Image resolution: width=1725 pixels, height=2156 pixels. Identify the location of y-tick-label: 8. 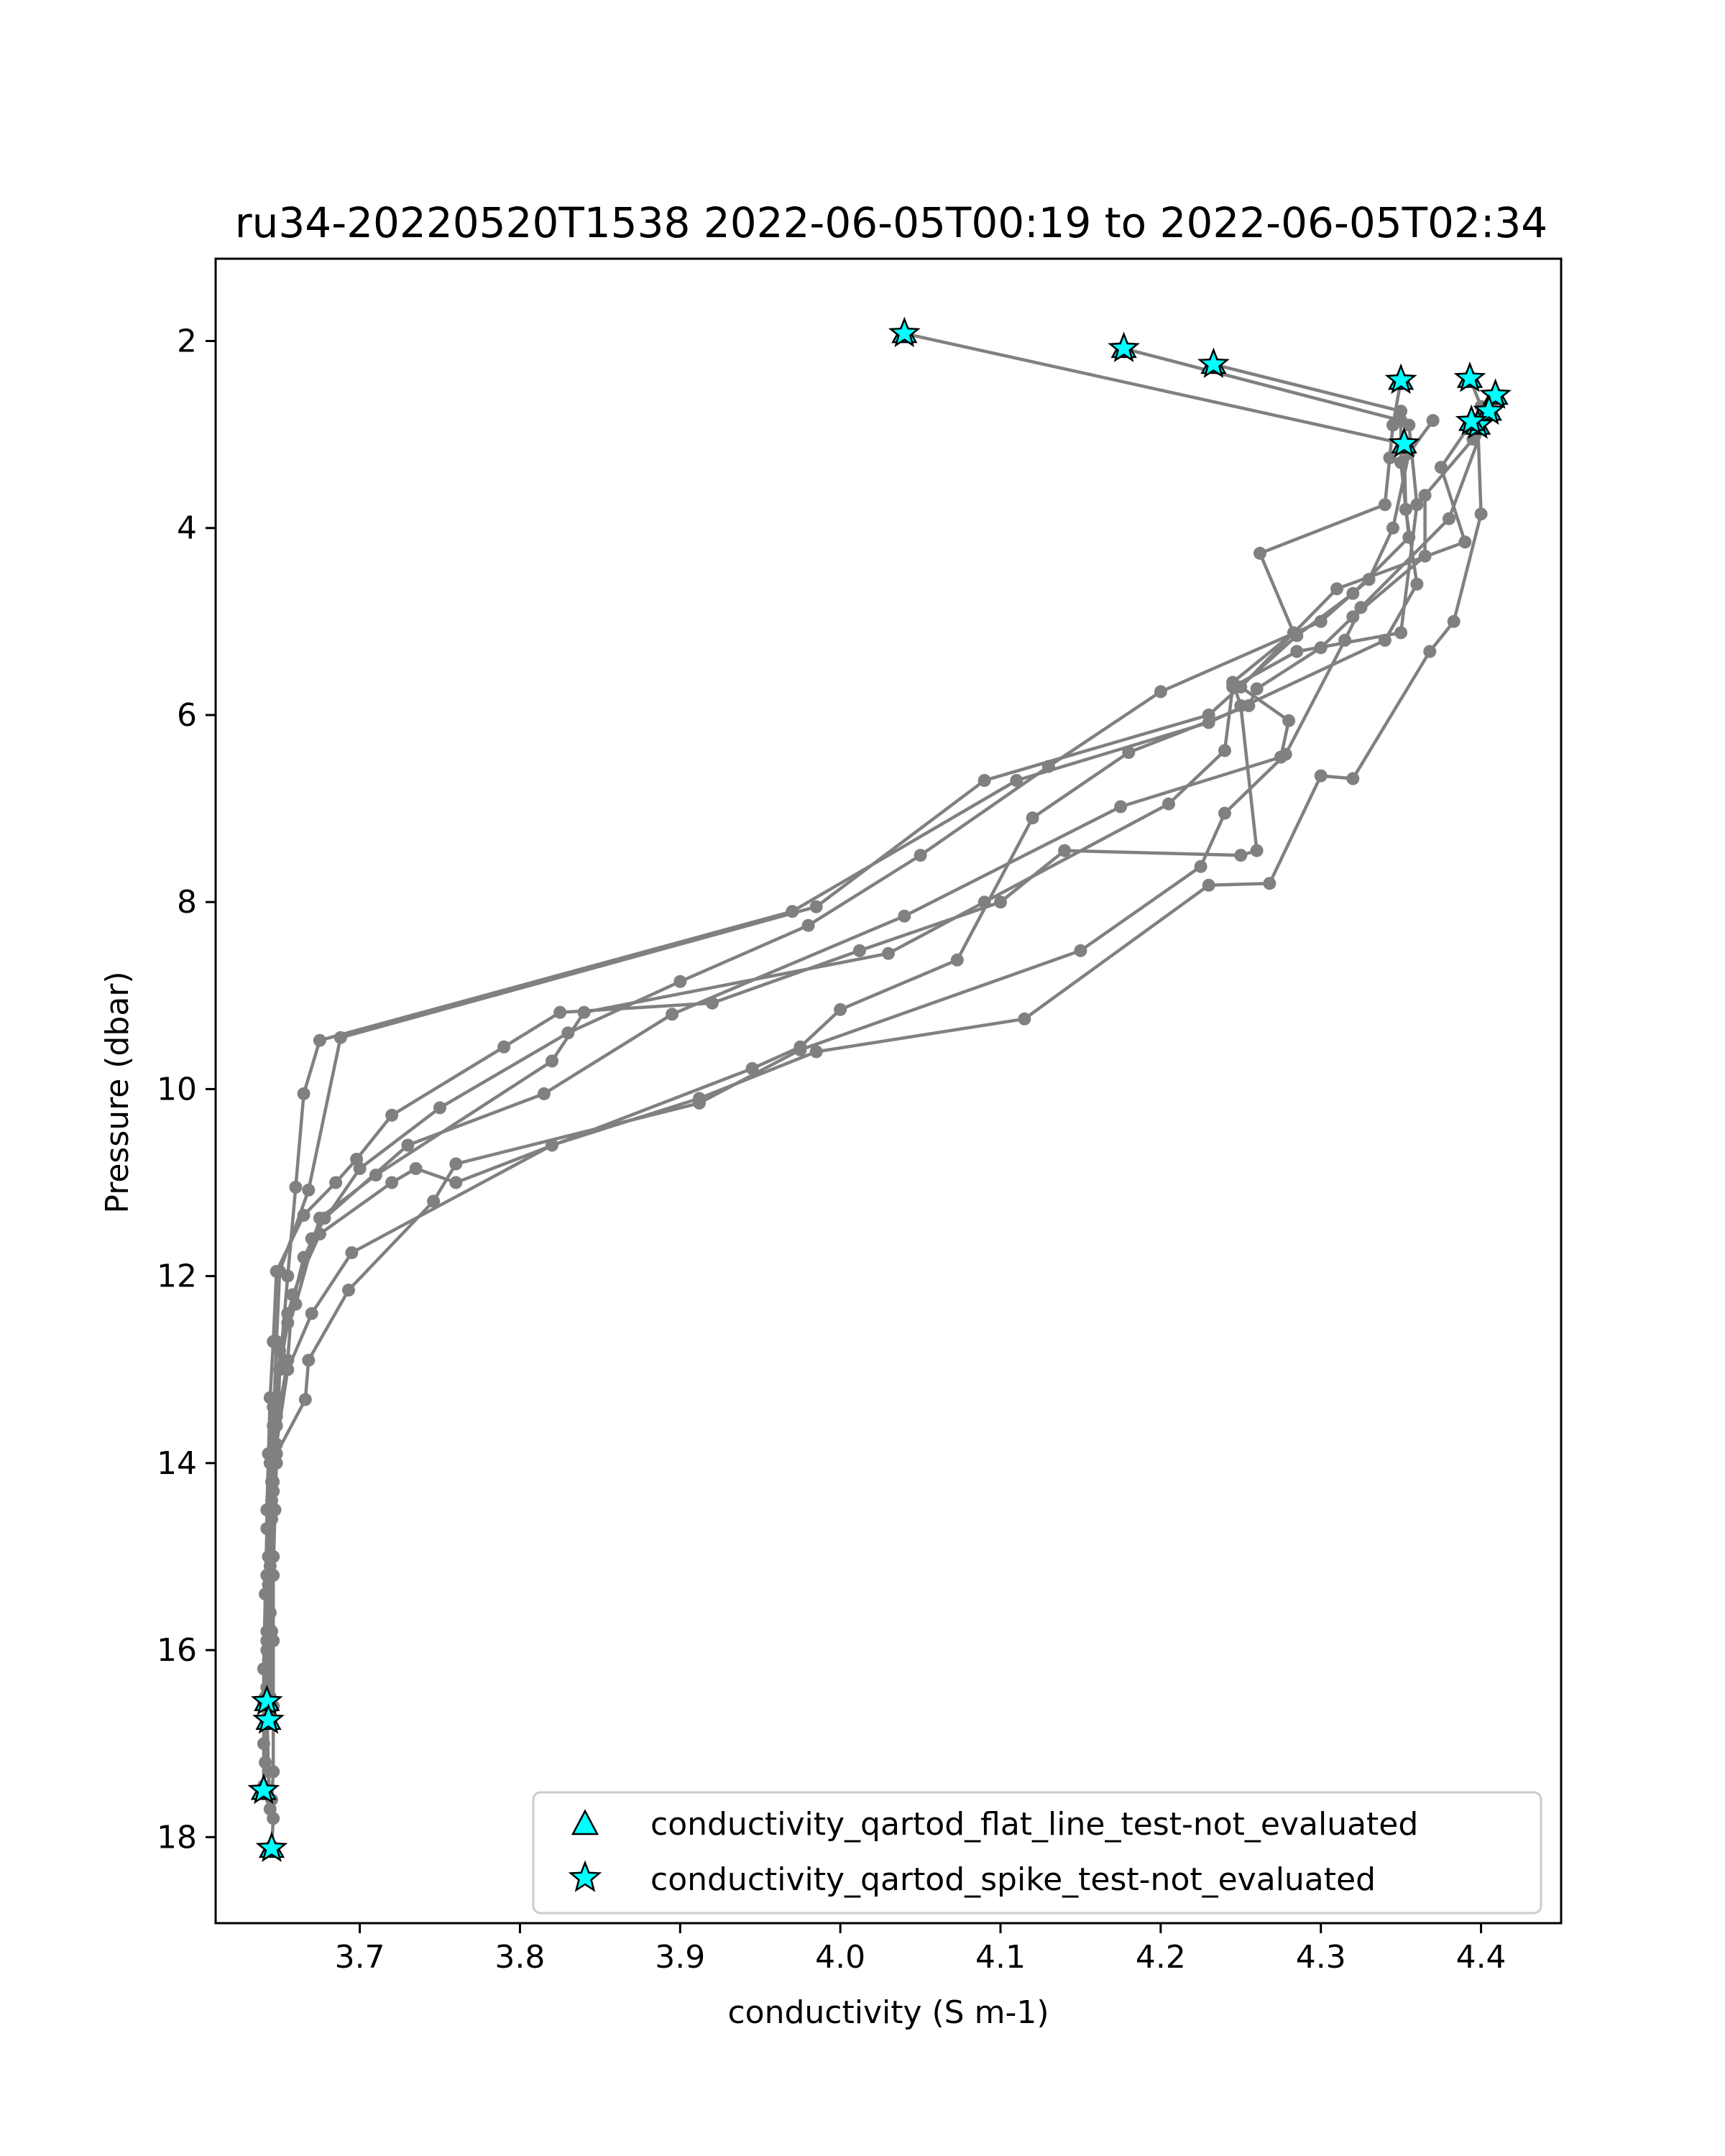
(187, 902).